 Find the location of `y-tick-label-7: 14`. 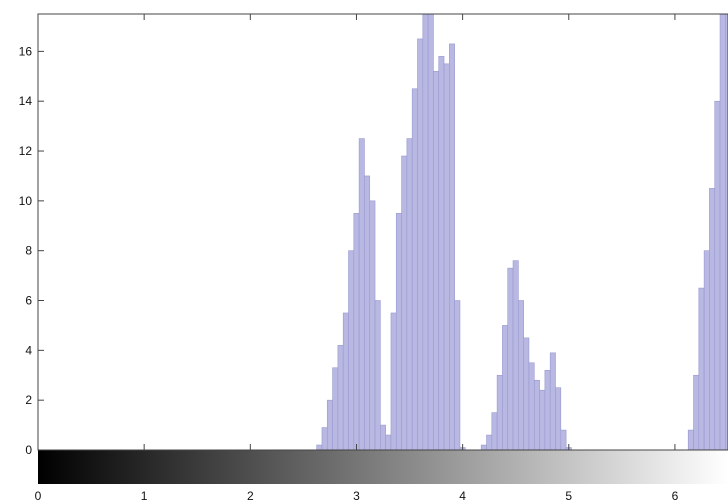

y-tick-label-7: 14 is located at coordinates (26, 101).